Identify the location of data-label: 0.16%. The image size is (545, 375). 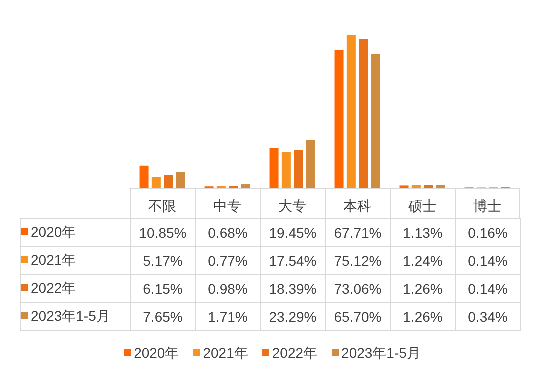
(488, 232).